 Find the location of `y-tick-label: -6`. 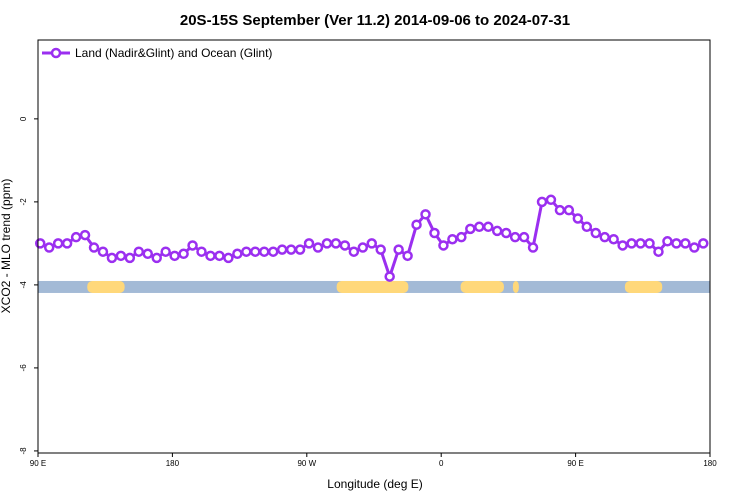

y-tick-label: -6 is located at coordinates (23, 368).